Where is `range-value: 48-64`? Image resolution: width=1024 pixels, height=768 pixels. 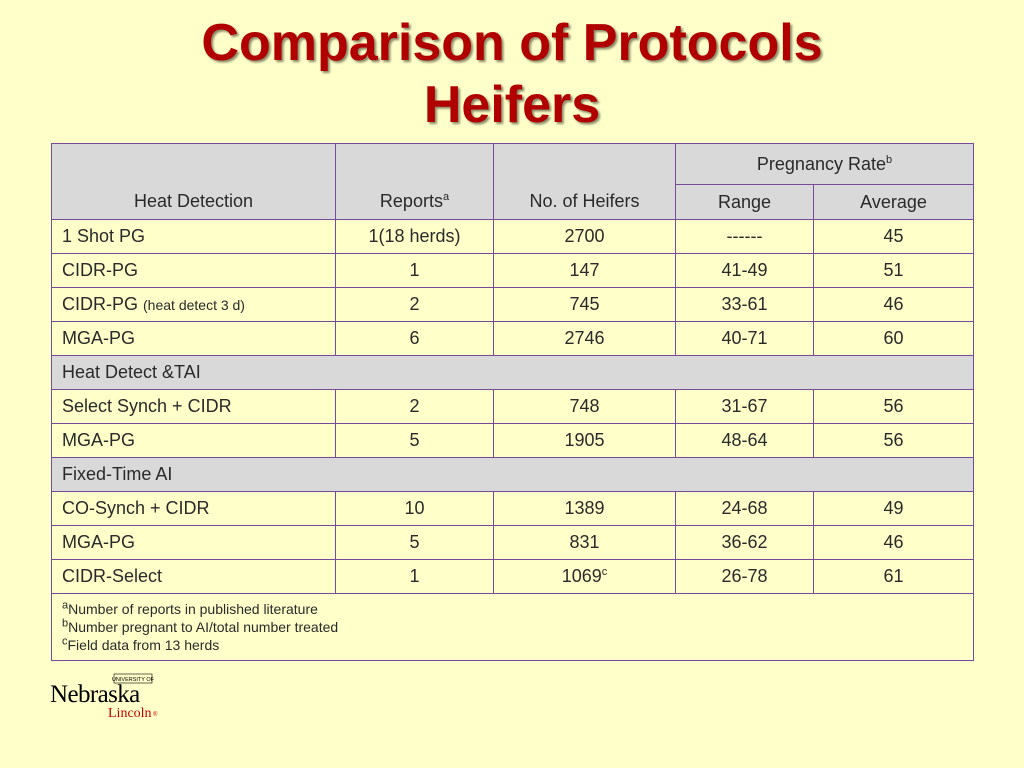 range-value: 48-64 is located at coordinates (744, 440).